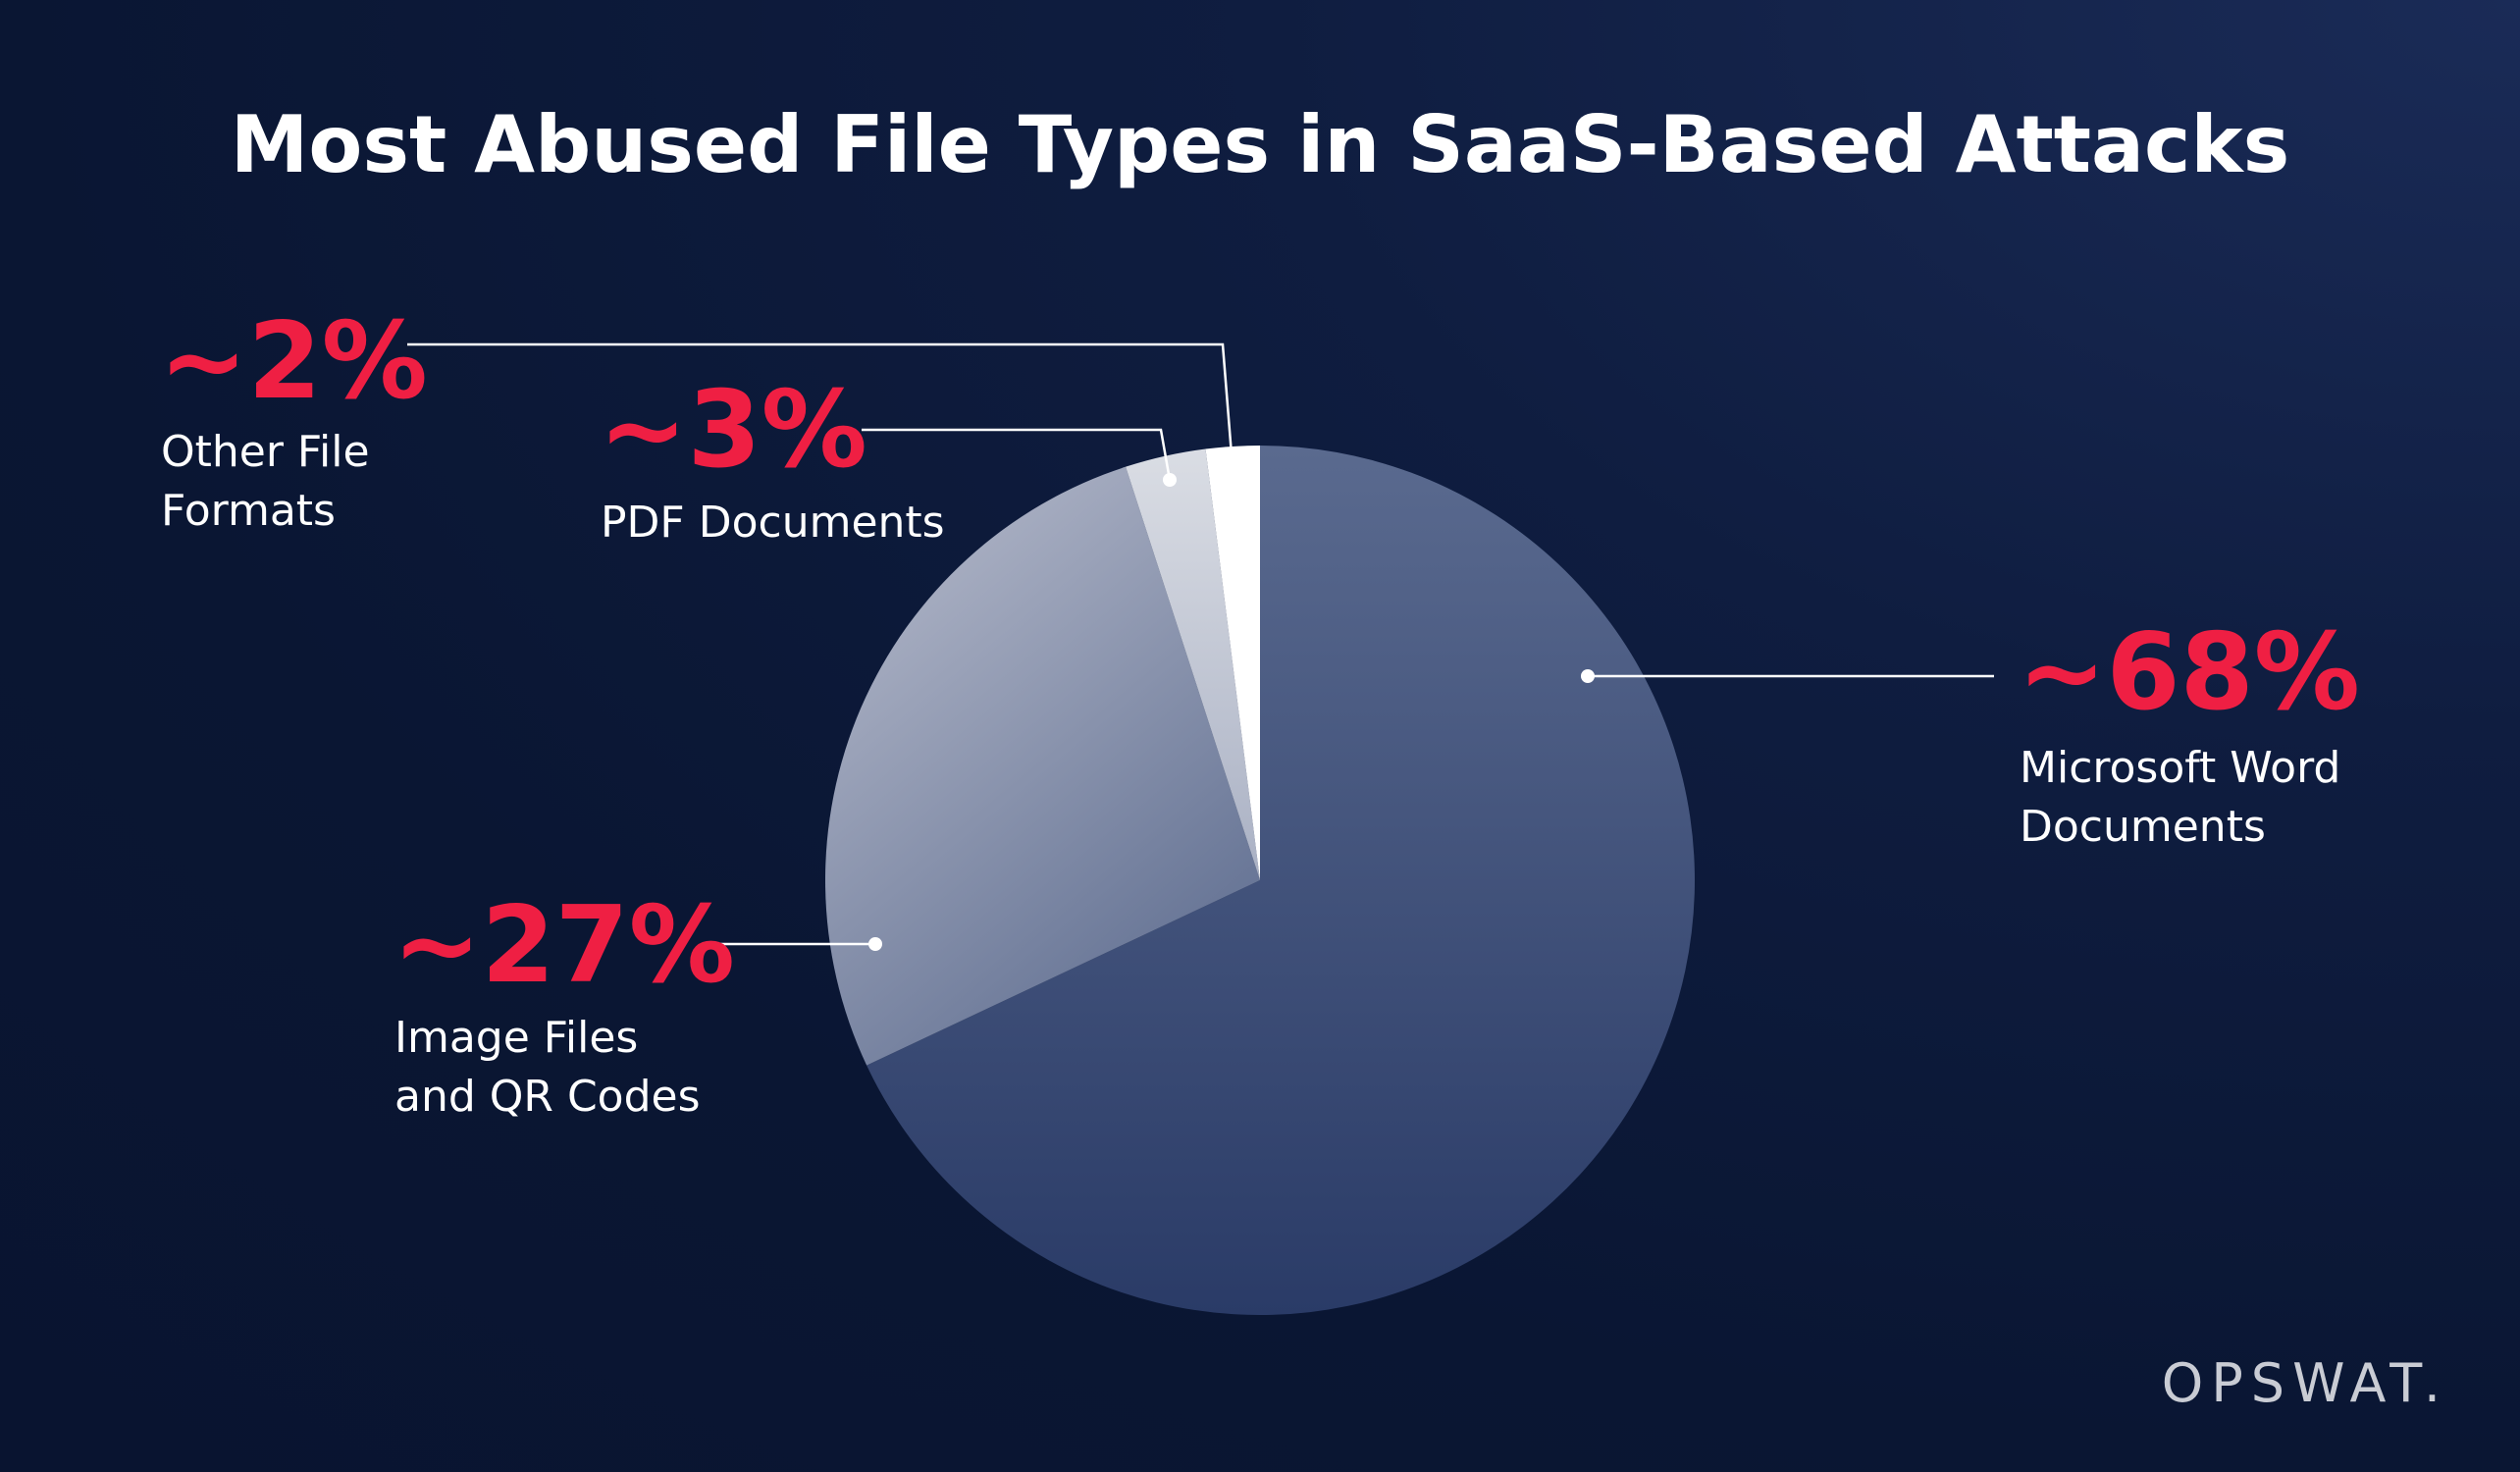 The width and height of the screenshot is (2520, 1472). What do you see at coordinates (773, 523) in the screenshot?
I see `label-text-pdf: PDF Documents` at bounding box center [773, 523].